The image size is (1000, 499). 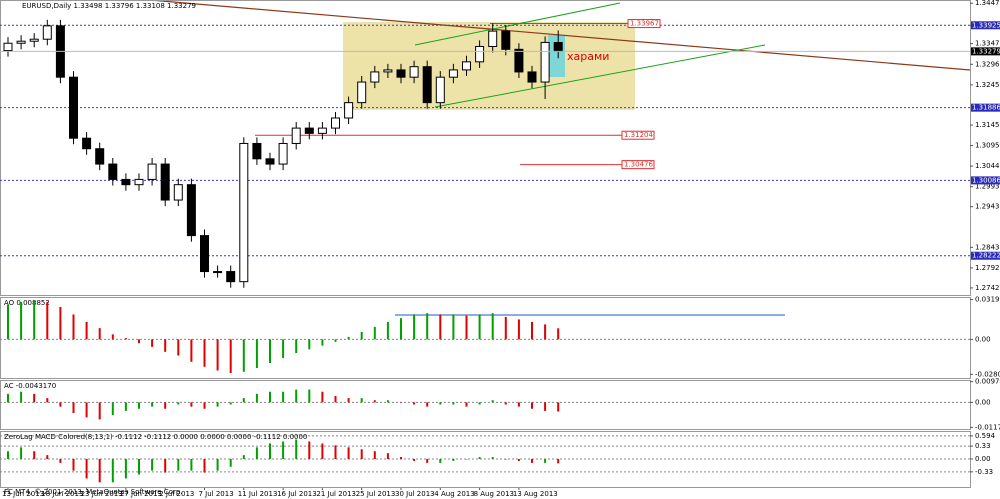 What do you see at coordinates (987, 382) in the screenshot?
I see `y-tick-label: 0.009713` at bounding box center [987, 382].